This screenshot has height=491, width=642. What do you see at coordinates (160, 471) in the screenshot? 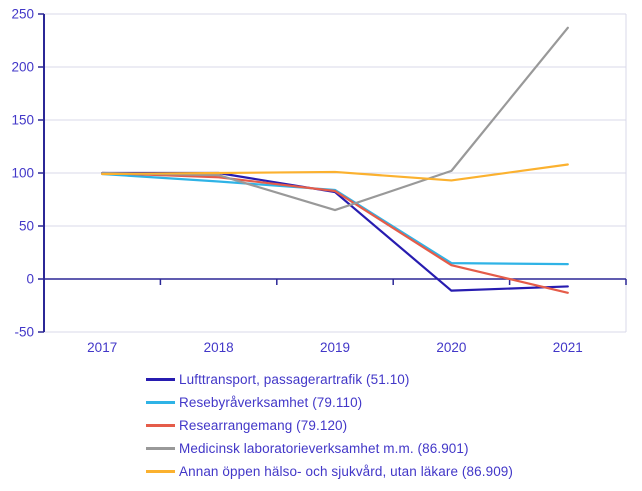
I see `legend-swatch-annan-oppen-halso-icon` at bounding box center [160, 471].